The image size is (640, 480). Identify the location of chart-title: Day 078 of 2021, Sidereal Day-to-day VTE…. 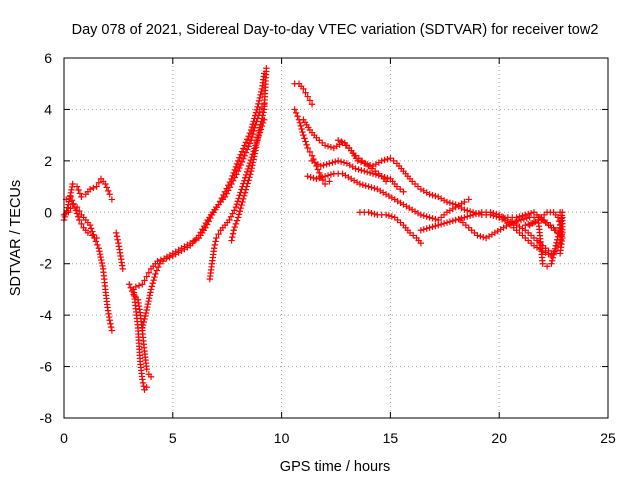
(335, 30).